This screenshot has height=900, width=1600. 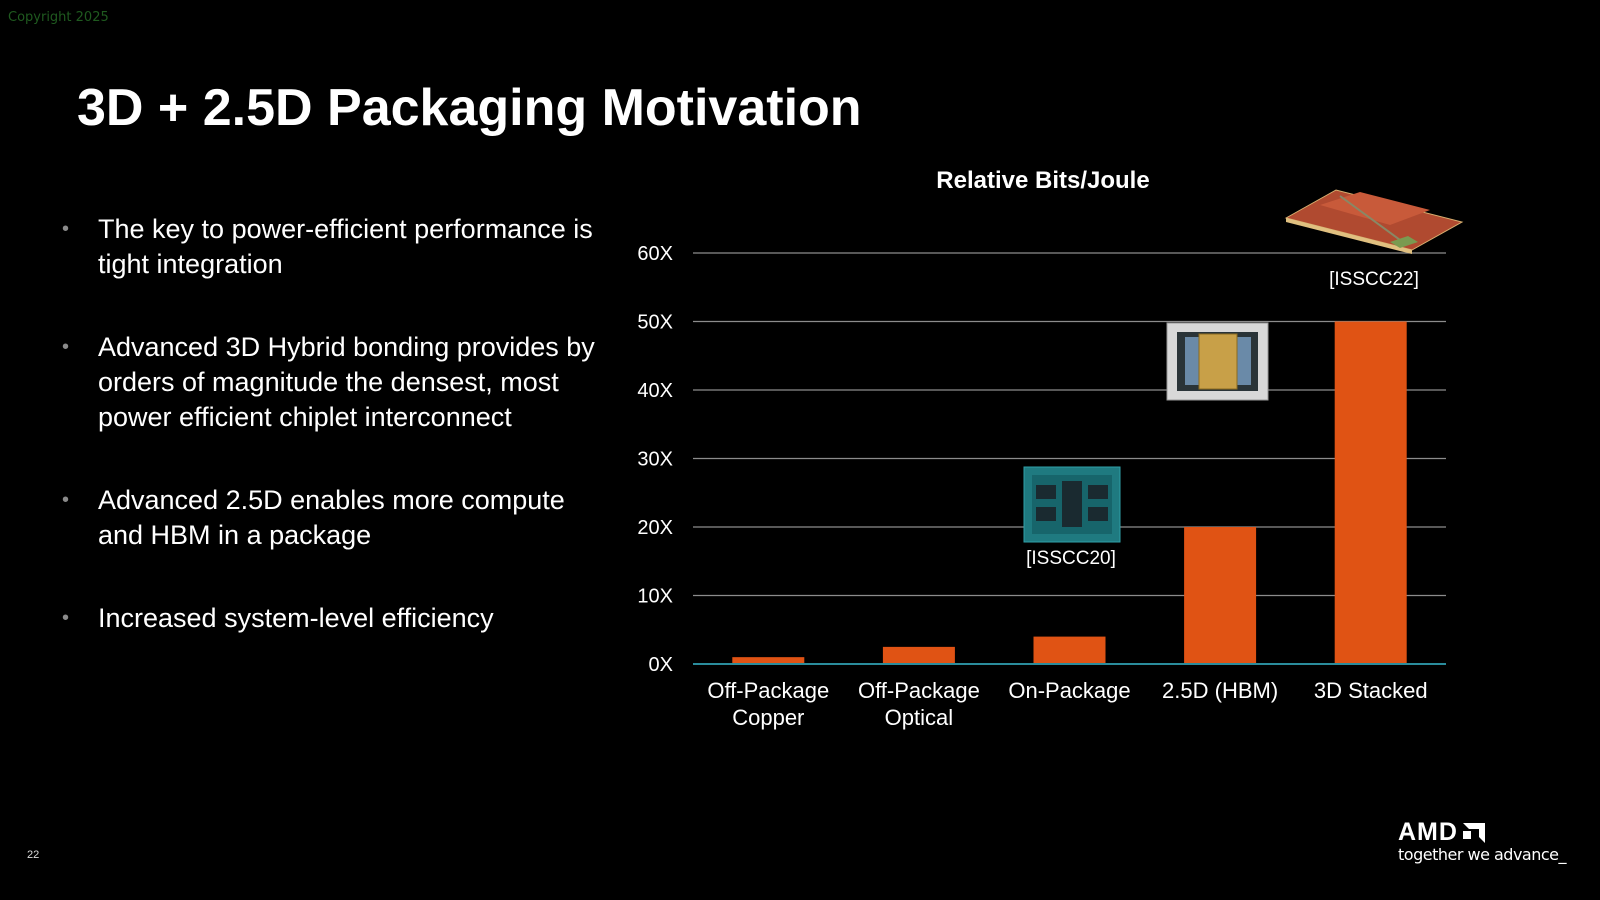 I want to click on annotation-isscc20: [ISSCC20], so click(x=1071, y=558).